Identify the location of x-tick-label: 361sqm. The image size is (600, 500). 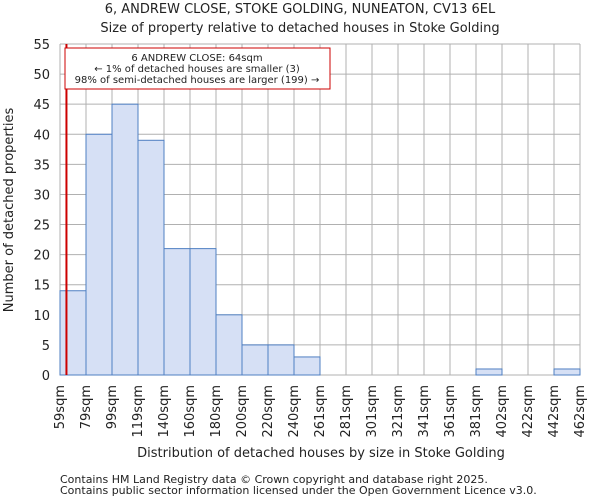
(450, 411).